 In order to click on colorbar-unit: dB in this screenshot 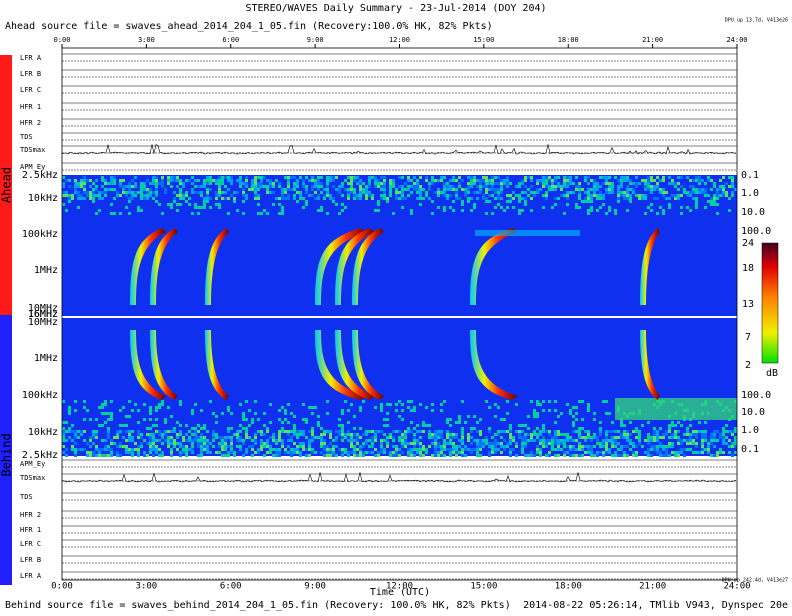, I will do `click(772, 373)`.